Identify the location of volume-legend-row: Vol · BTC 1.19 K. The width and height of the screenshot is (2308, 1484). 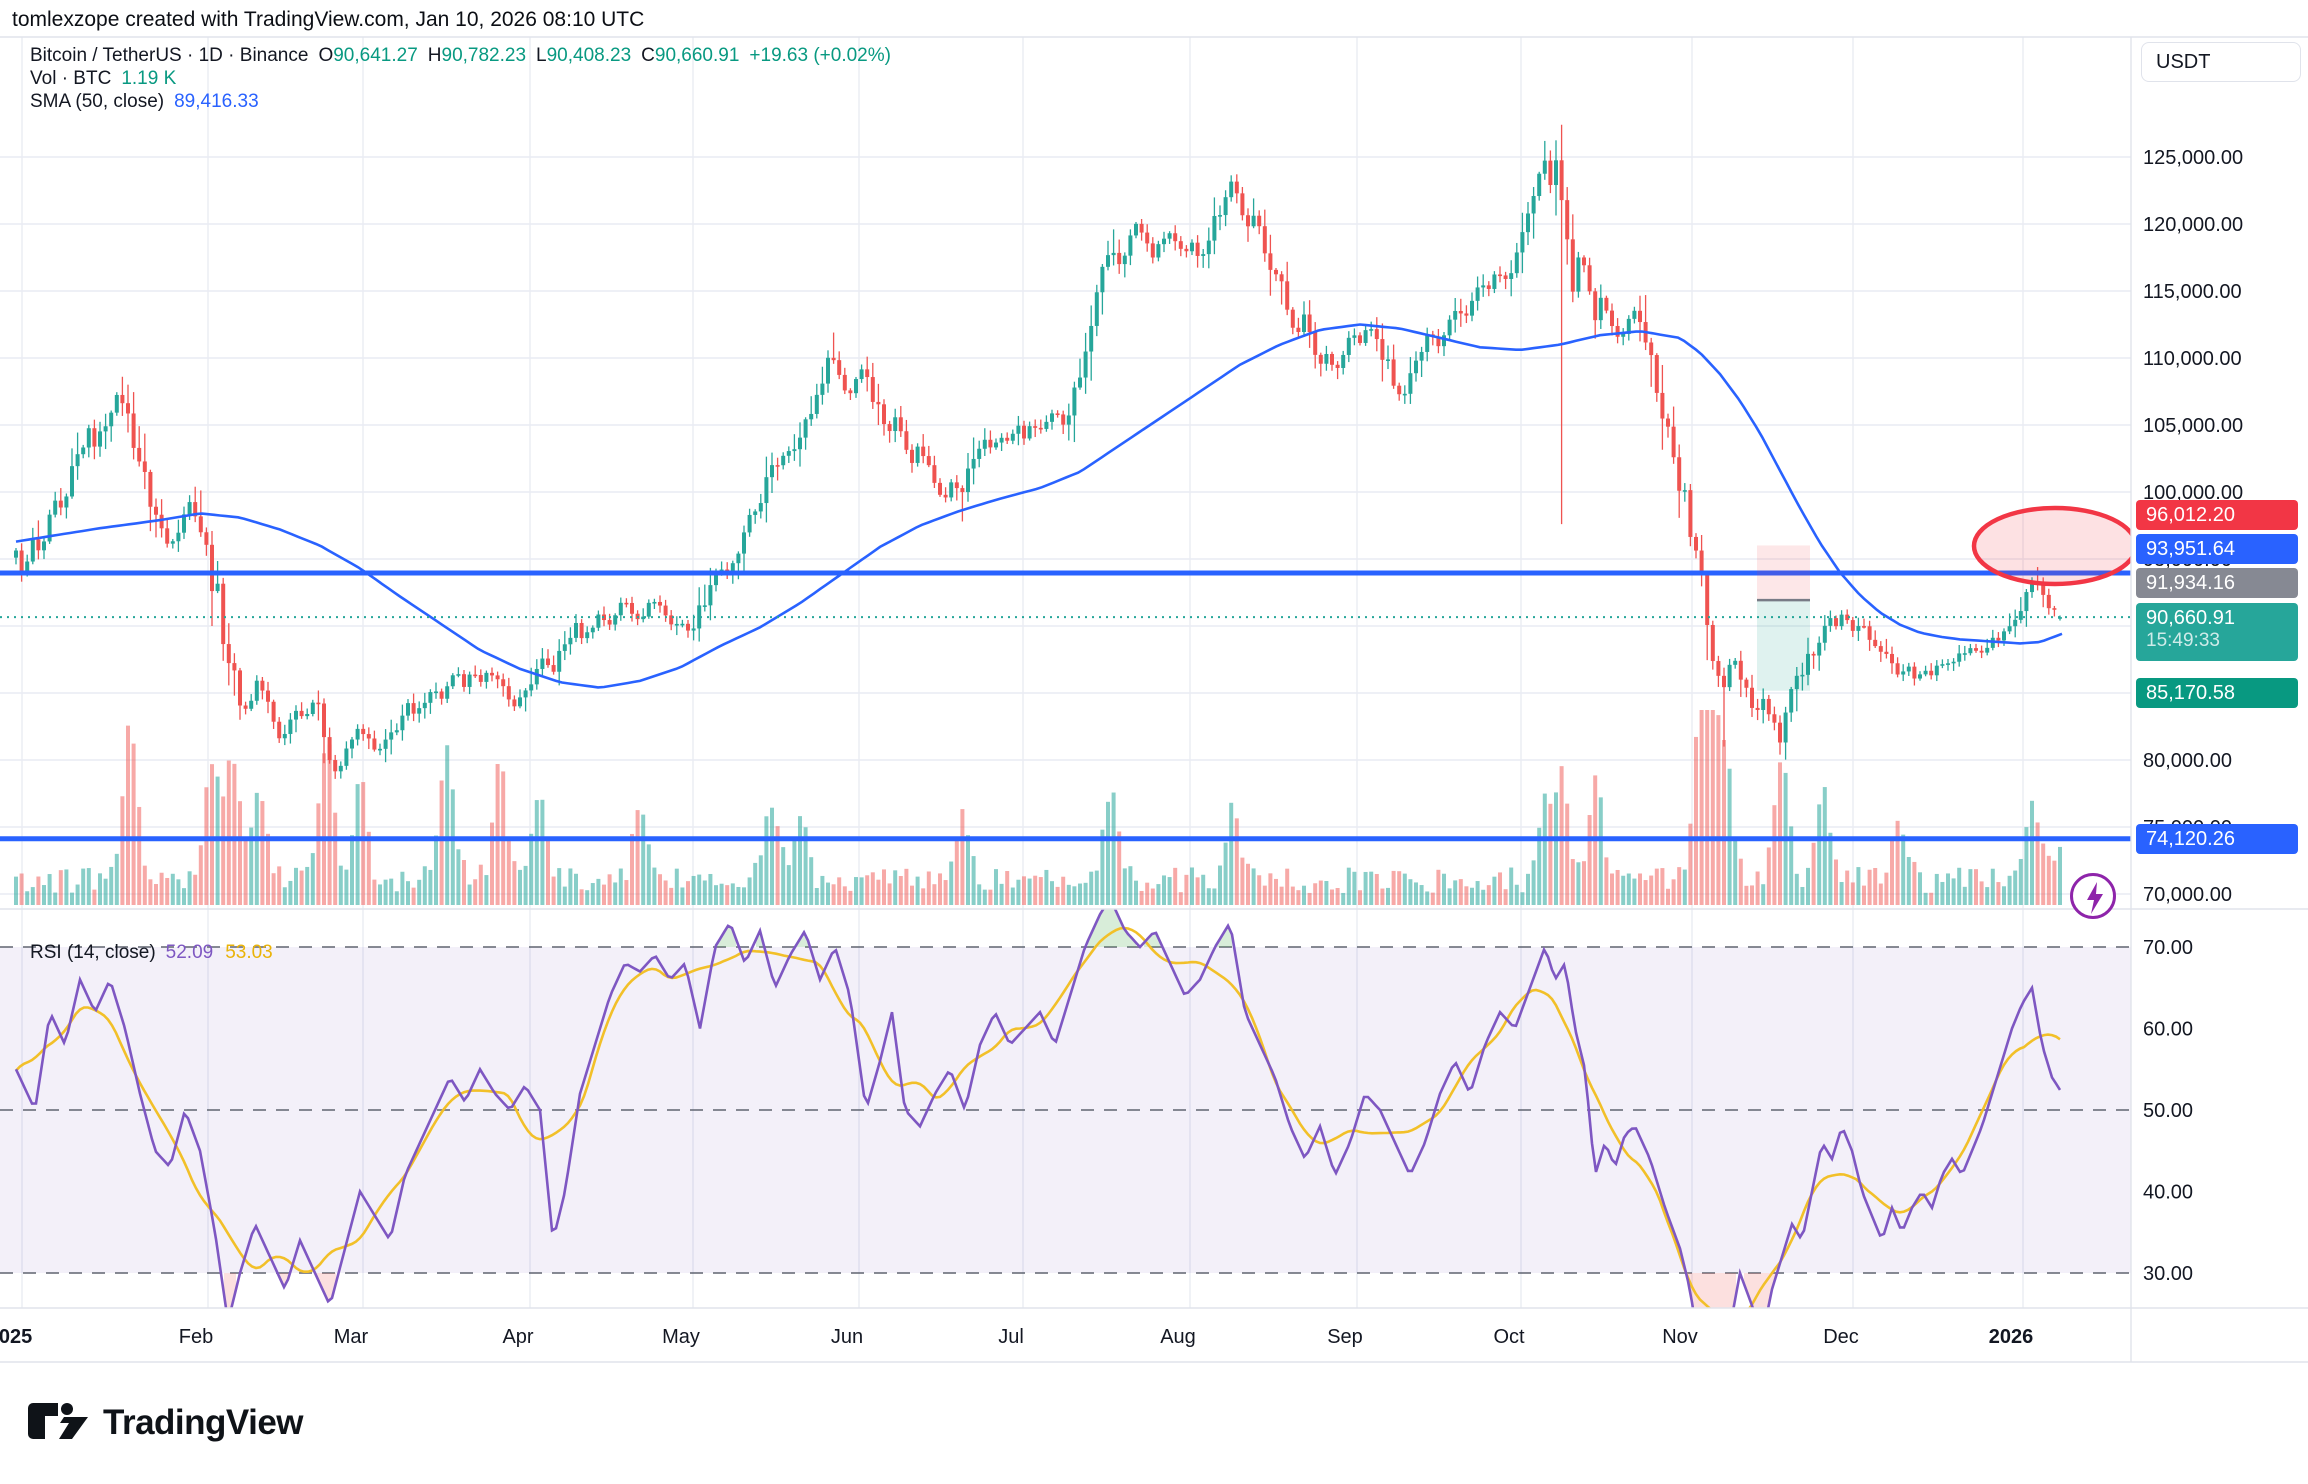
(460, 78).